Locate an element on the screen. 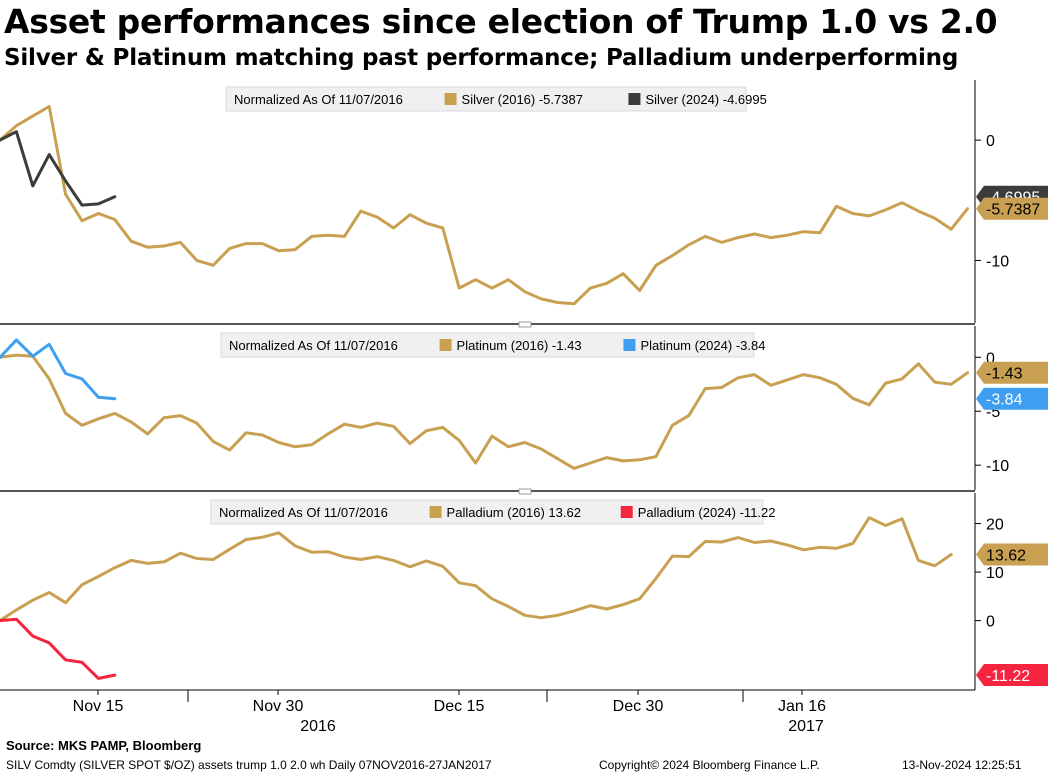  x-year-label: 2017 is located at coordinates (806, 726).